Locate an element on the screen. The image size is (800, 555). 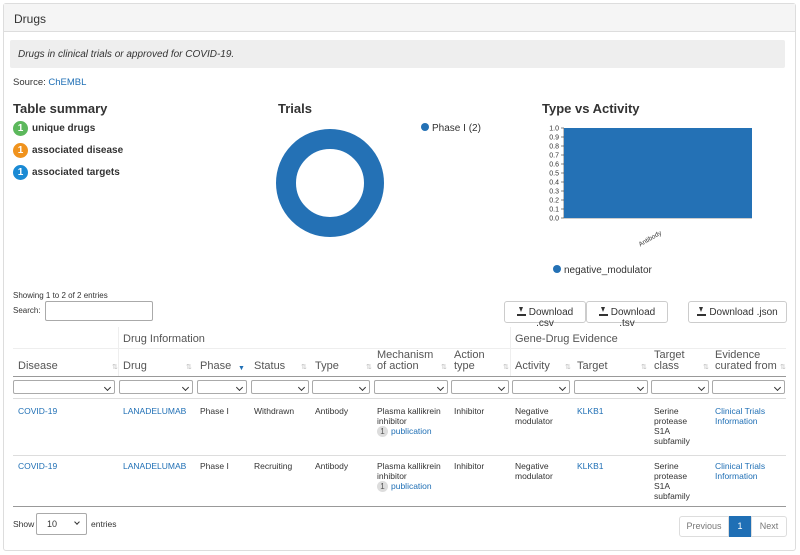
y-tick-label: 0.2 is located at coordinates (554, 201).